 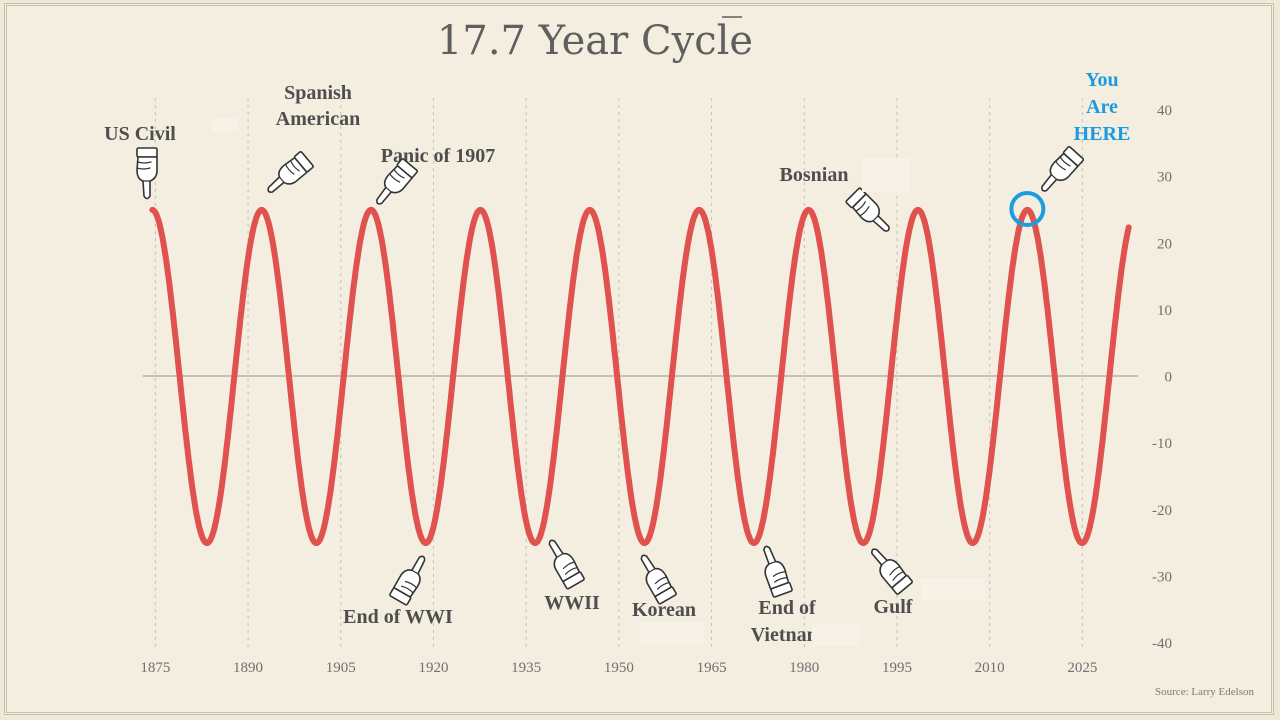 I want to click on annotation: You Are HERE, so click(x=1070, y=148).